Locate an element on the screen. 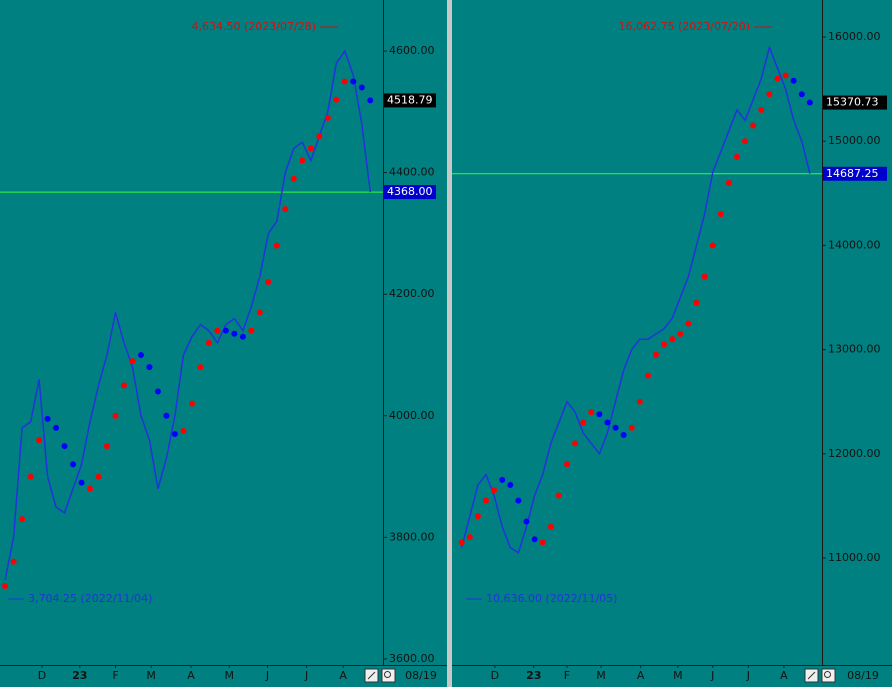 The width and height of the screenshot is (892, 687). low-annotation: 3,704.25 (2022/11/04) is located at coordinates (90, 598).